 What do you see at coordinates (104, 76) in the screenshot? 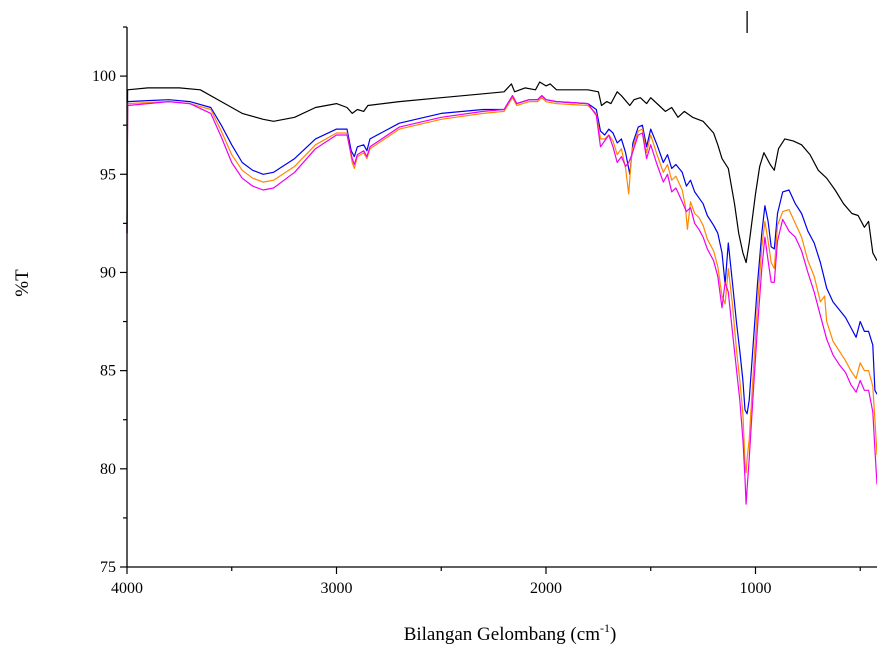
I see `y-tick-label: 100` at bounding box center [104, 76].